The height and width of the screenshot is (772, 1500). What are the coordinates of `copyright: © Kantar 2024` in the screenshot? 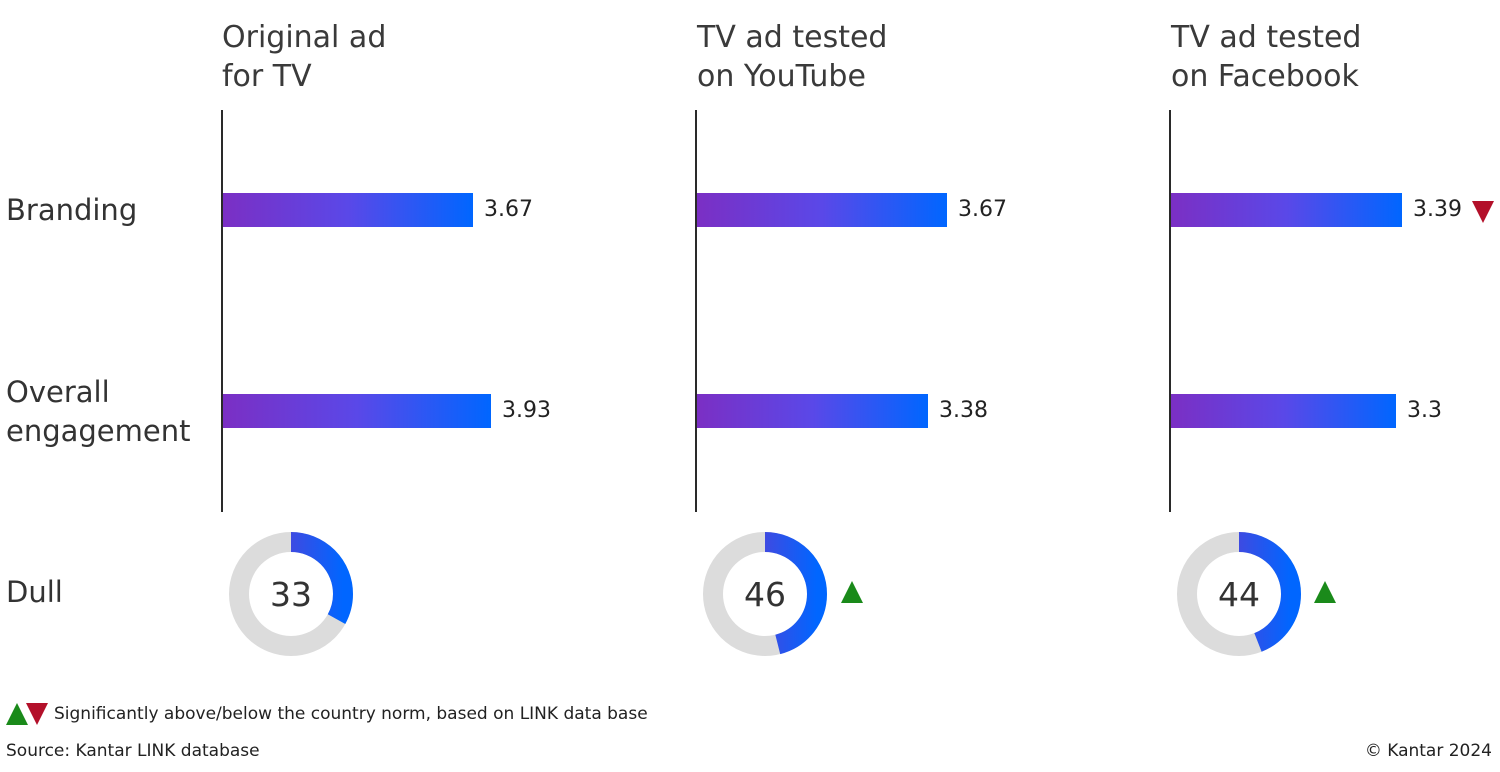 It's located at (1428, 751).